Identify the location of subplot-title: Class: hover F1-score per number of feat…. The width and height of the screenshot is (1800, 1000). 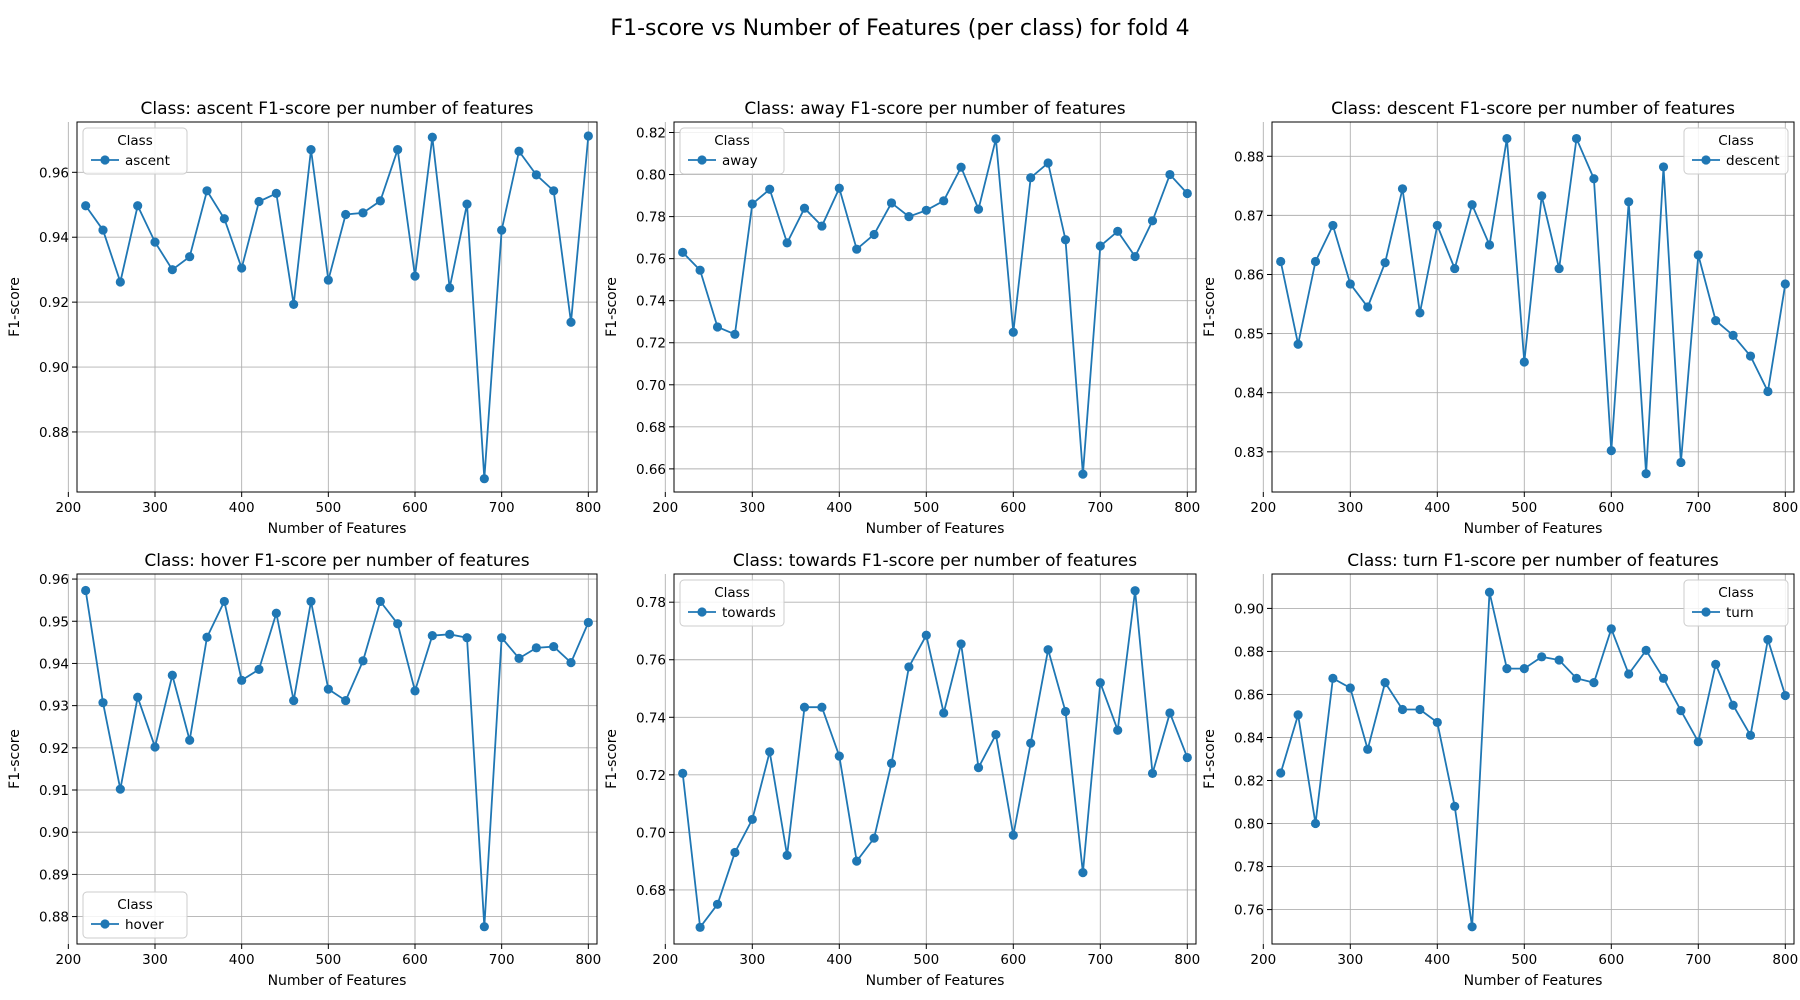
(336, 561).